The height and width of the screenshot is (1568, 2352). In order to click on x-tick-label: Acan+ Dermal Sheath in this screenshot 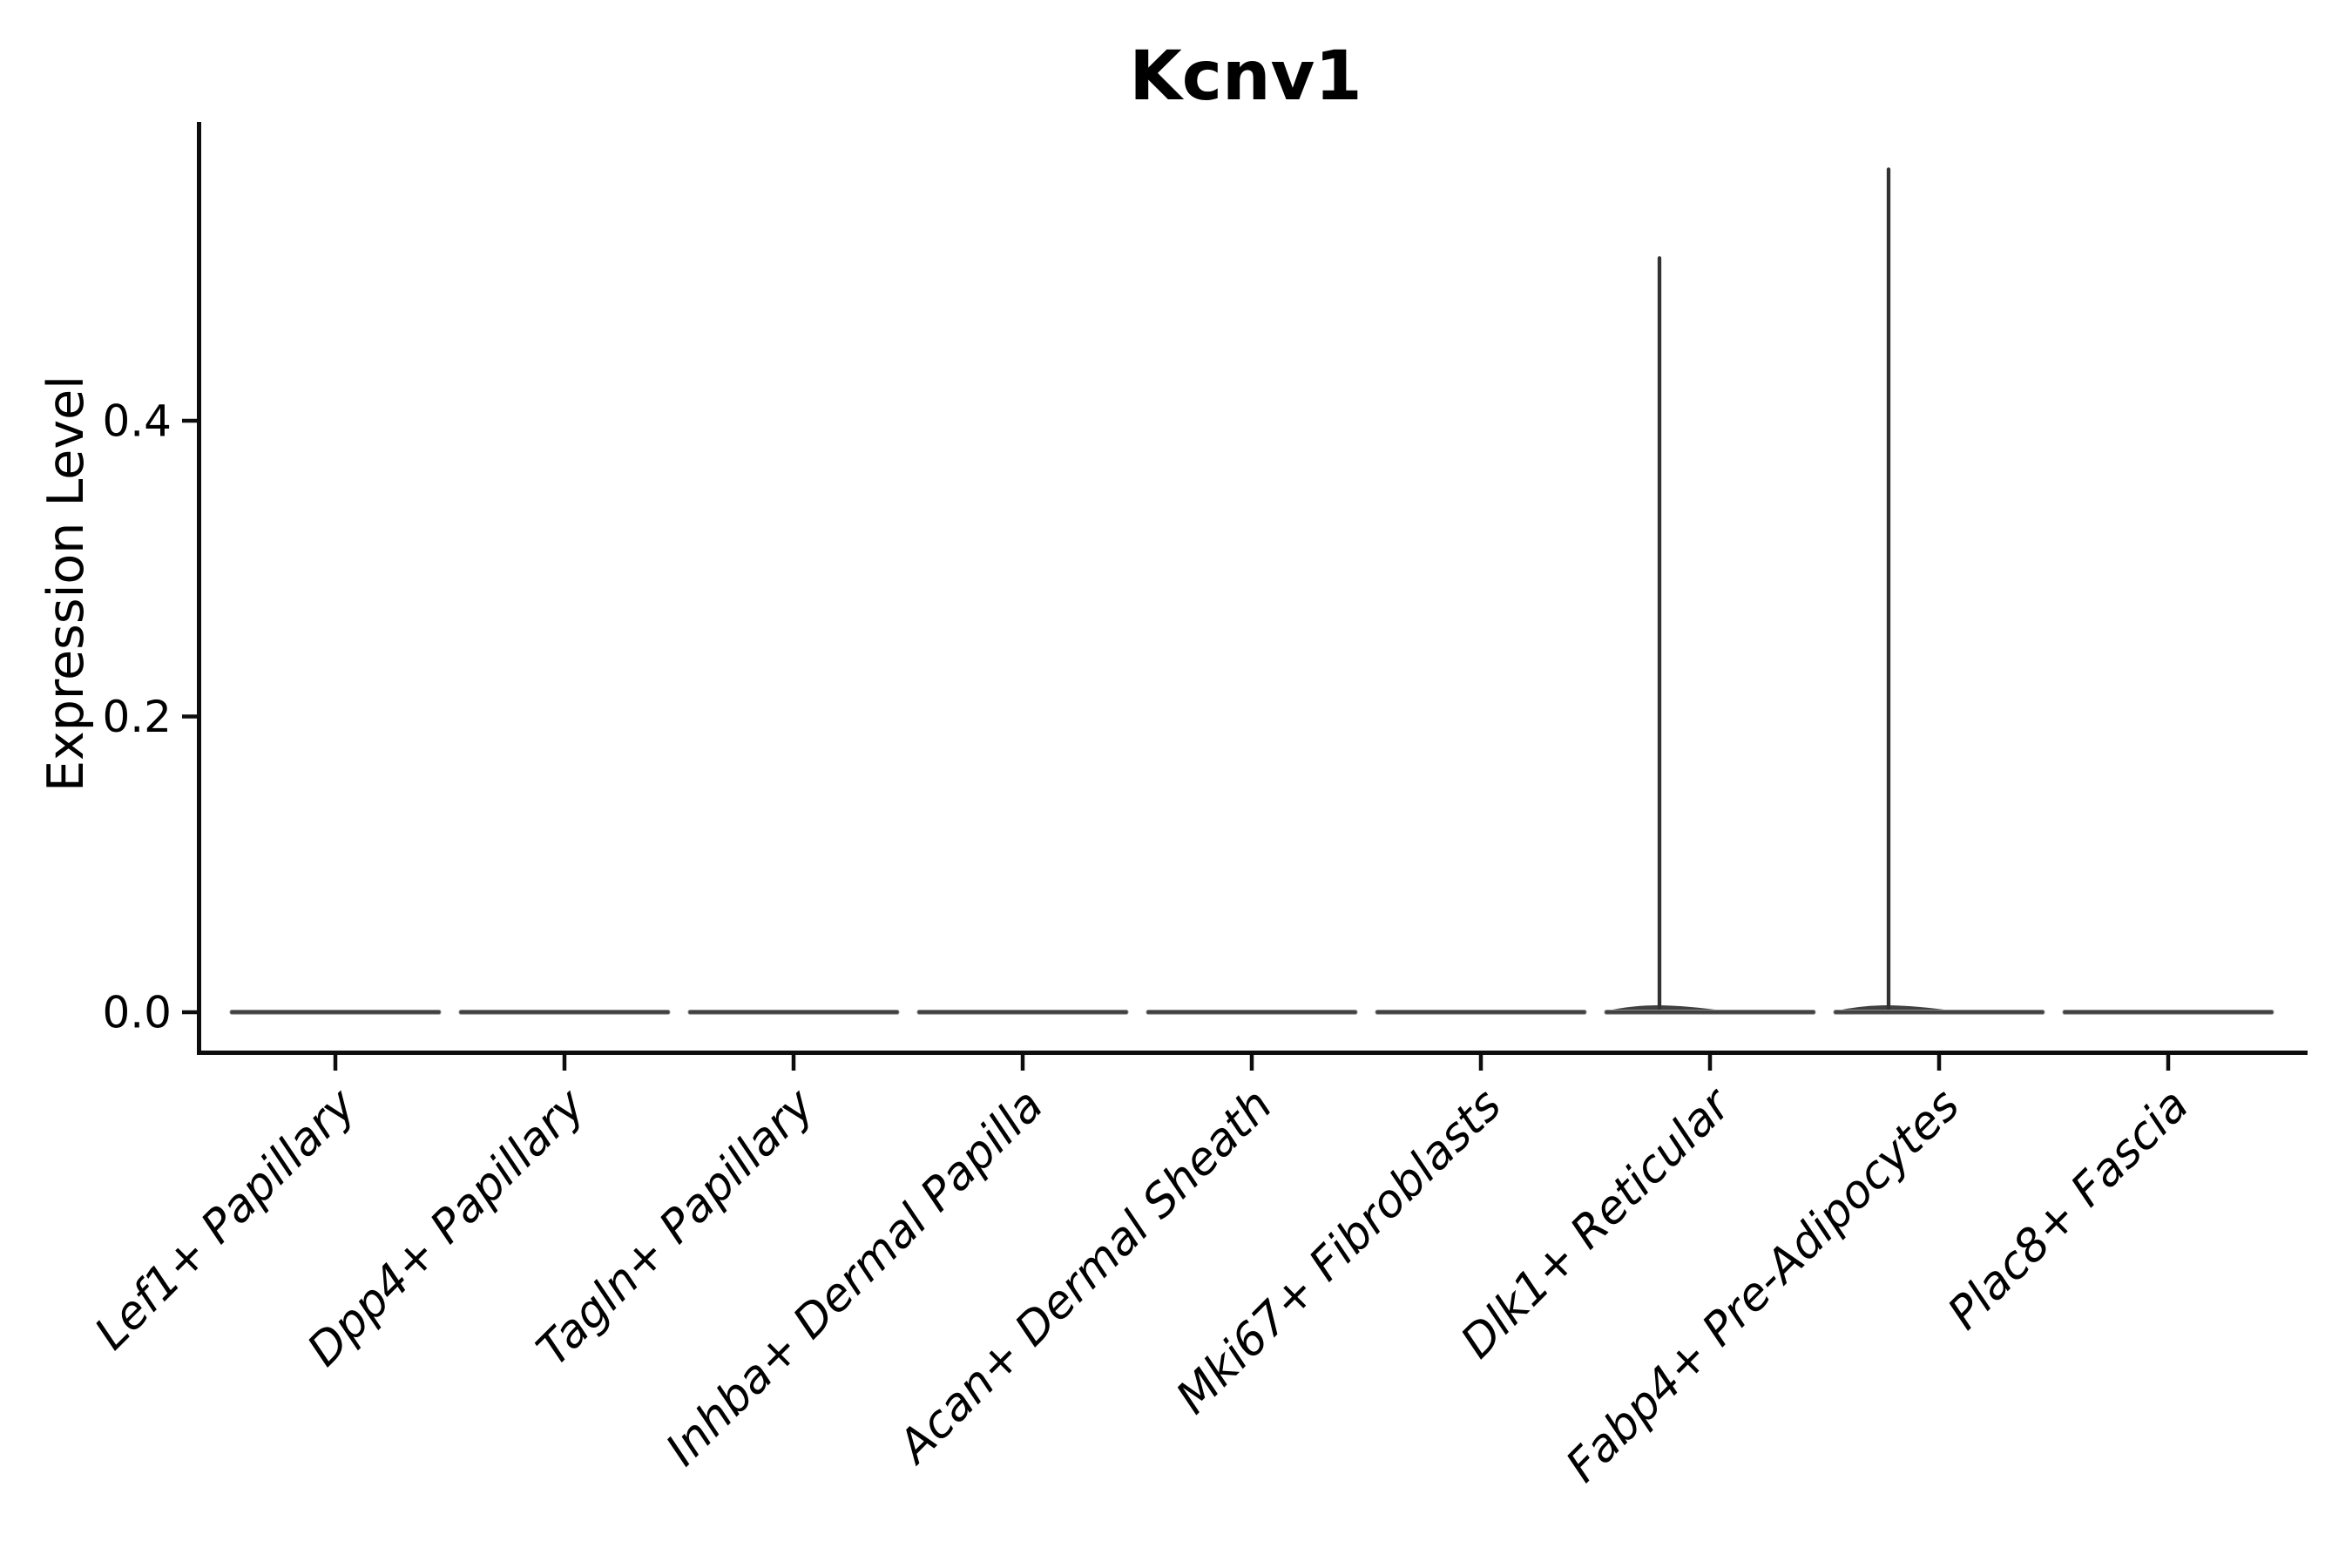, I will do `click(1084, 1277)`.